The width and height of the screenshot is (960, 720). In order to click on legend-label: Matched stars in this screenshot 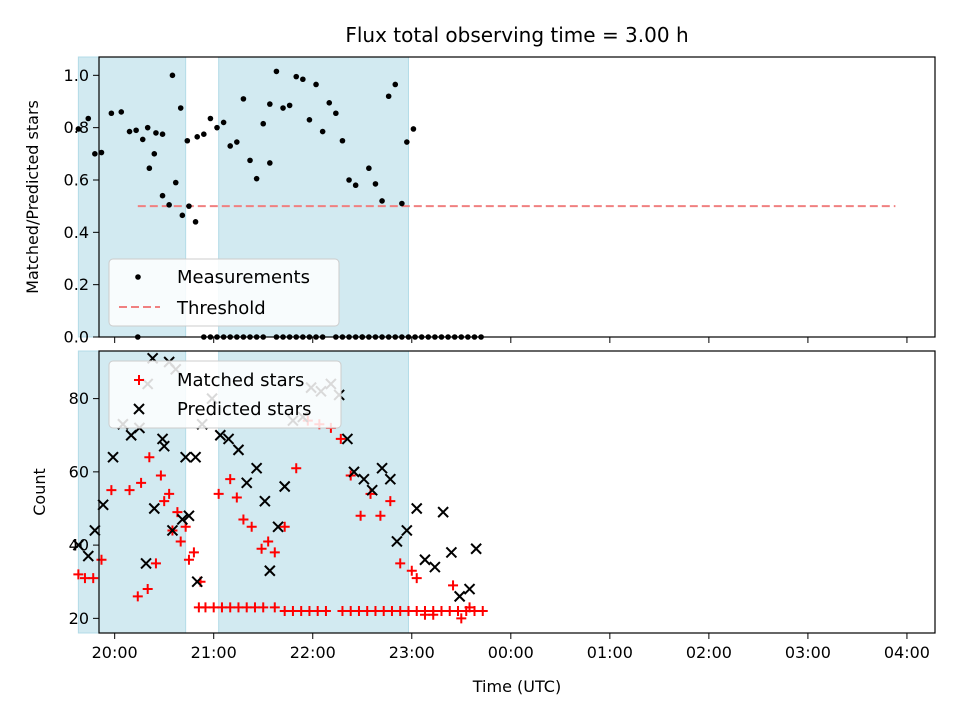, I will do `click(240, 380)`.